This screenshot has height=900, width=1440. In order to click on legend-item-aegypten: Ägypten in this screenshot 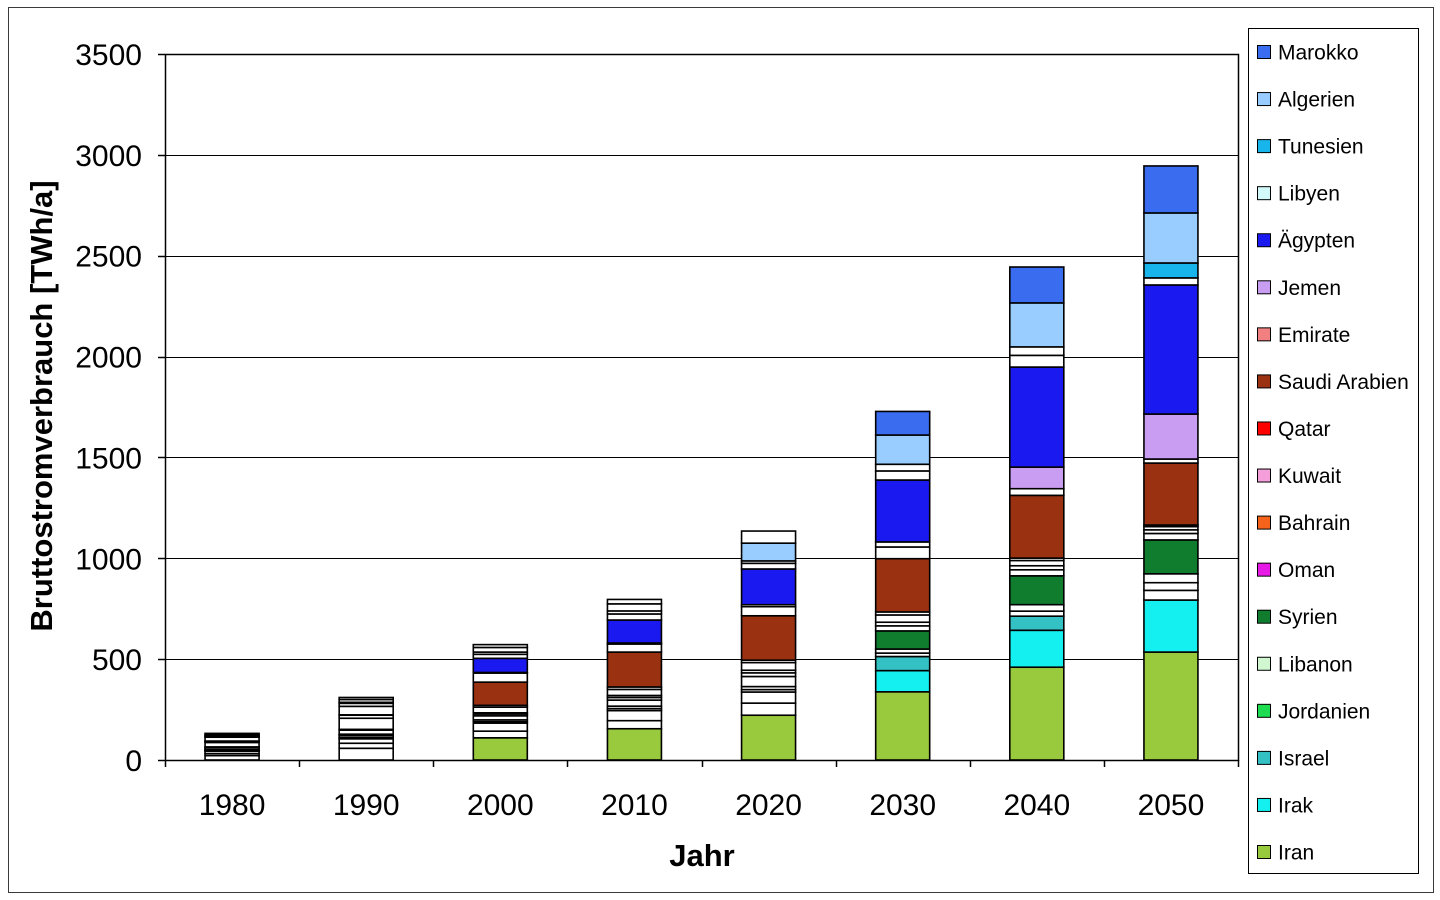, I will do `click(1306, 241)`.